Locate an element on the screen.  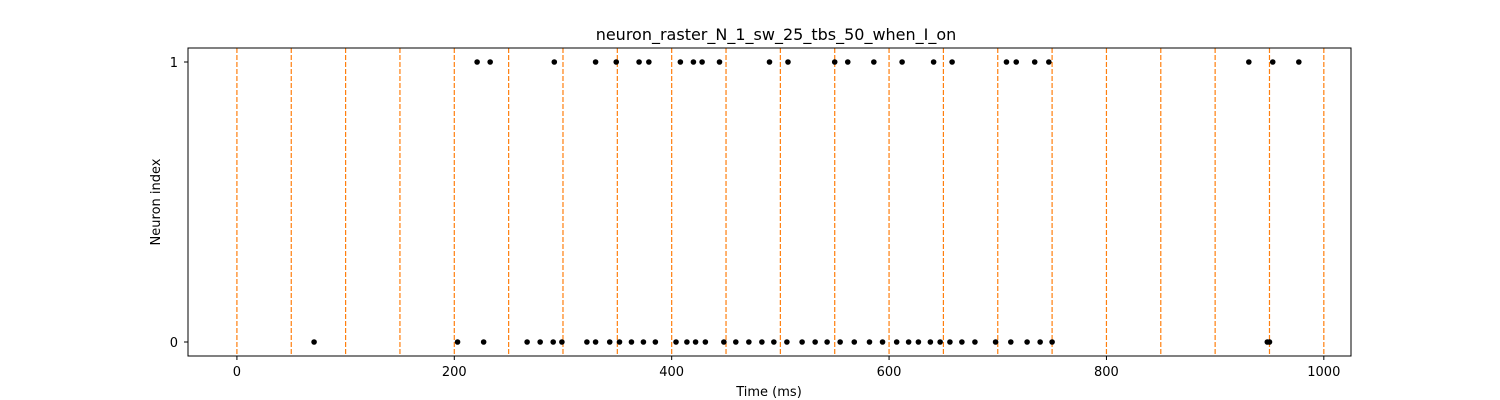
x-tick-label: 600 is located at coordinates (889, 372).